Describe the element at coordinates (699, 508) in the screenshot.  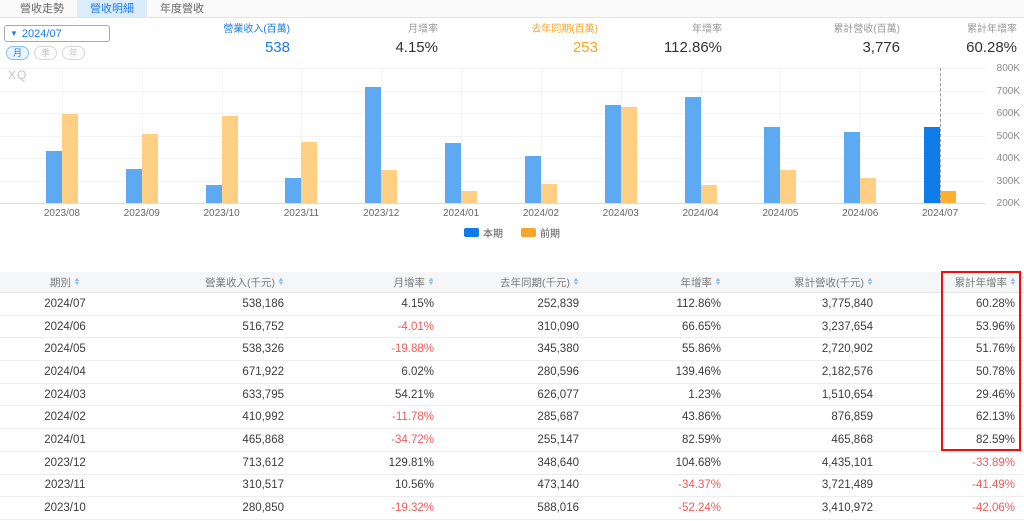
I see `cell-yoy: -52.24%` at that location.